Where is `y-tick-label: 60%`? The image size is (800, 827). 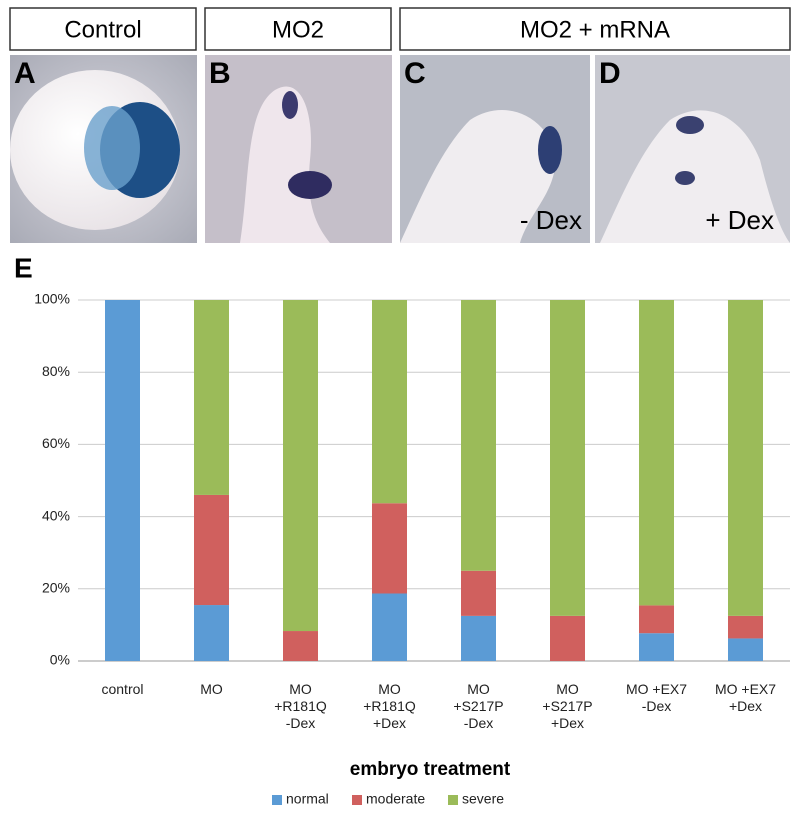 y-tick-label: 60% is located at coordinates (56, 443).